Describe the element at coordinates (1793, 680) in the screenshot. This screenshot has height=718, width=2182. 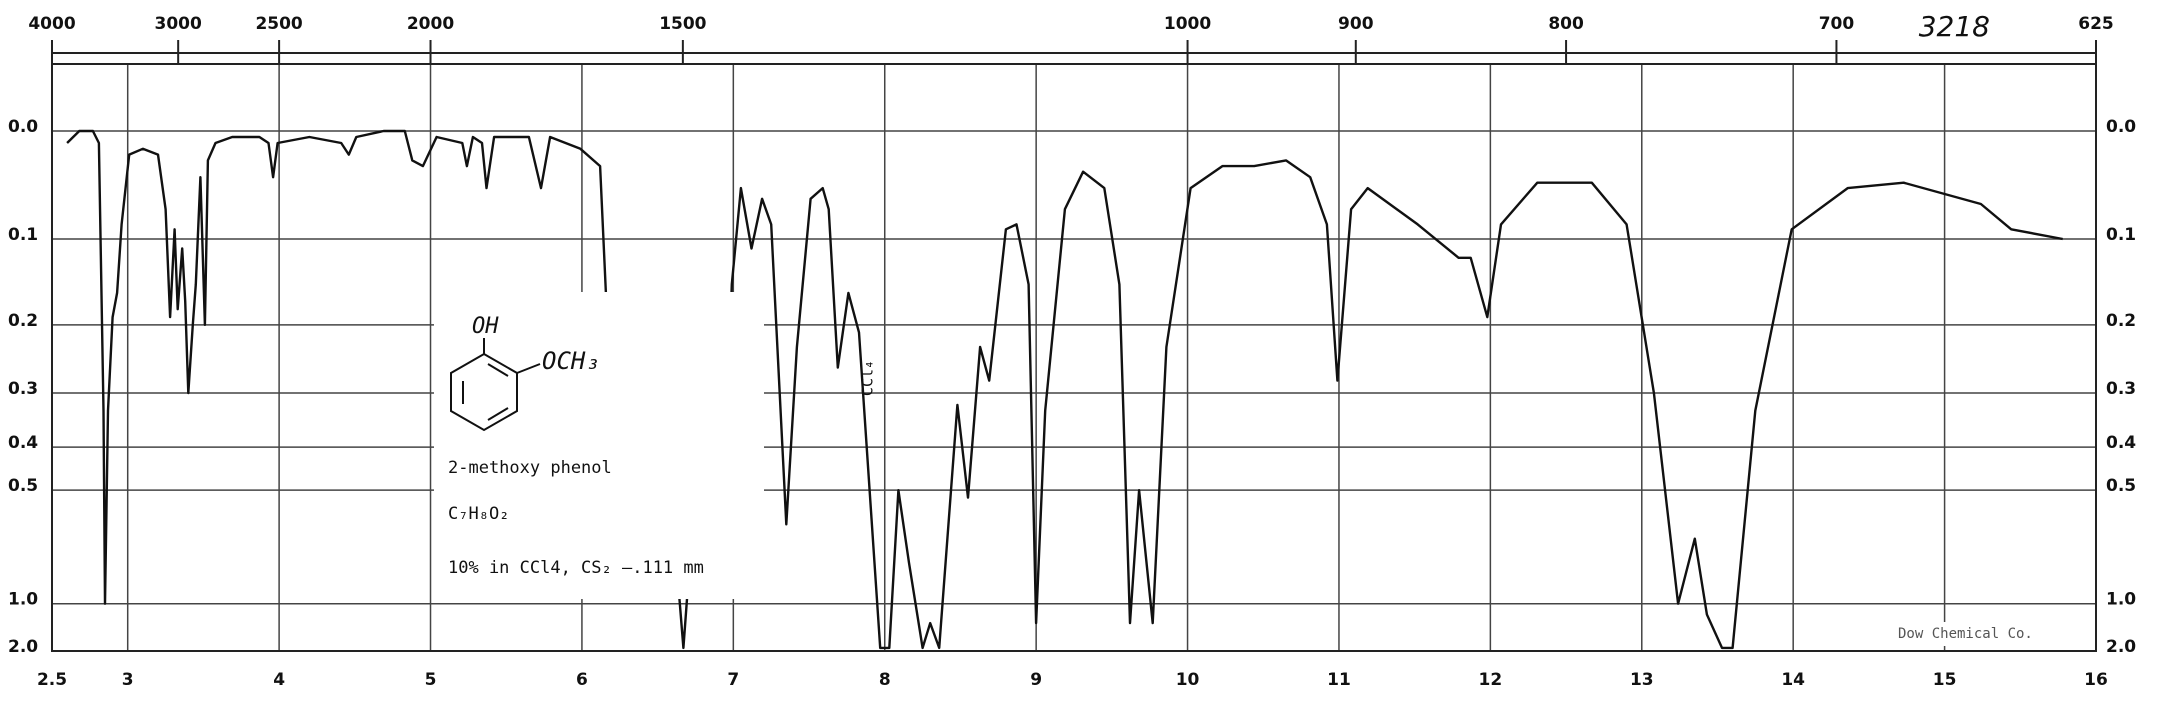
I see `x-tick-label: 14` at that location.